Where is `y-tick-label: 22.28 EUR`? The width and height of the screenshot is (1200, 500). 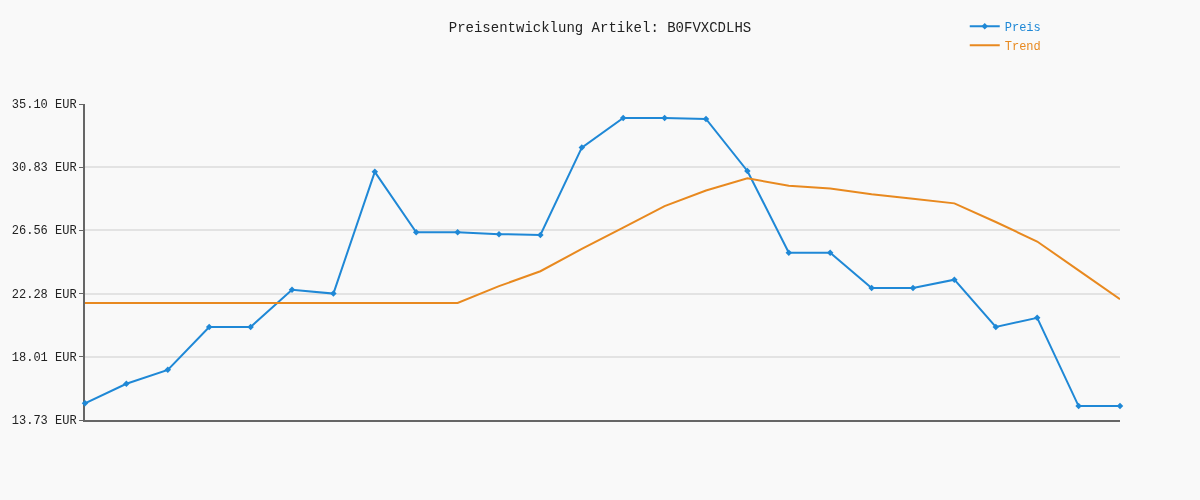
y-tick-label: 22.28 EUR is located at coordinates (44, 294).